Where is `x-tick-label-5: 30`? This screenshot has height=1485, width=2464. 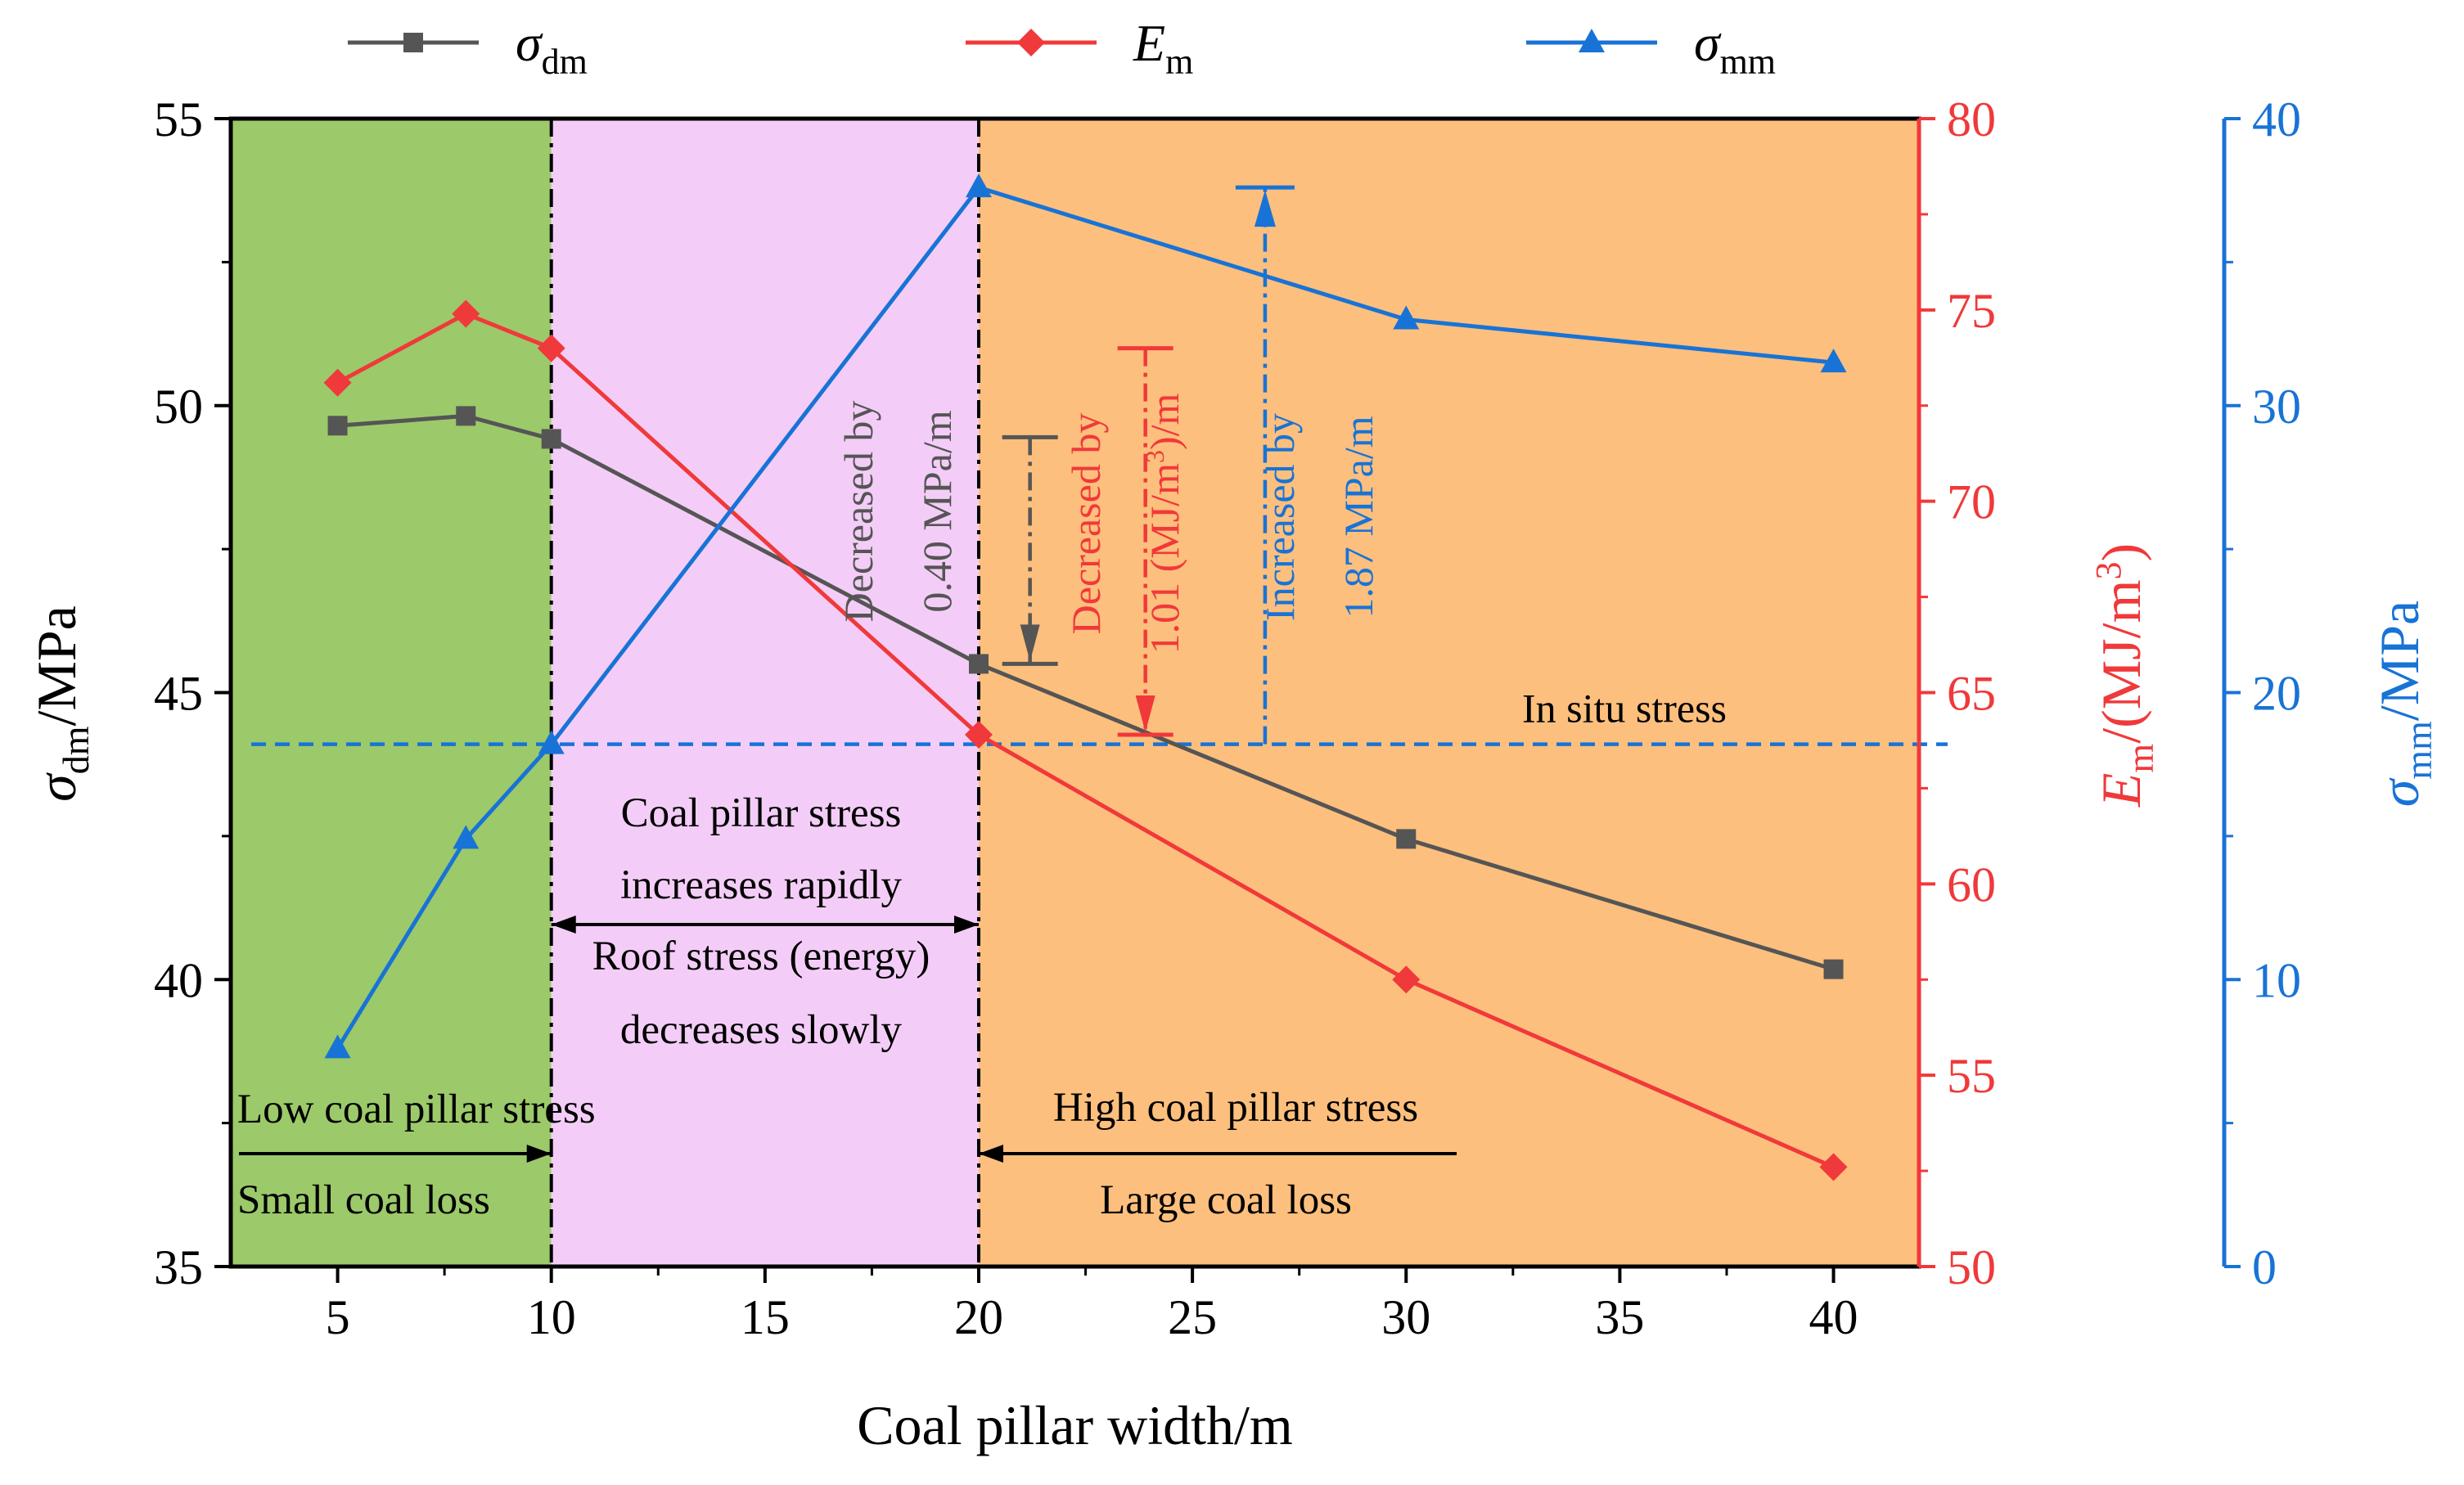
x-tick-label-5: 30 is located at coordinates (1405, 1317).